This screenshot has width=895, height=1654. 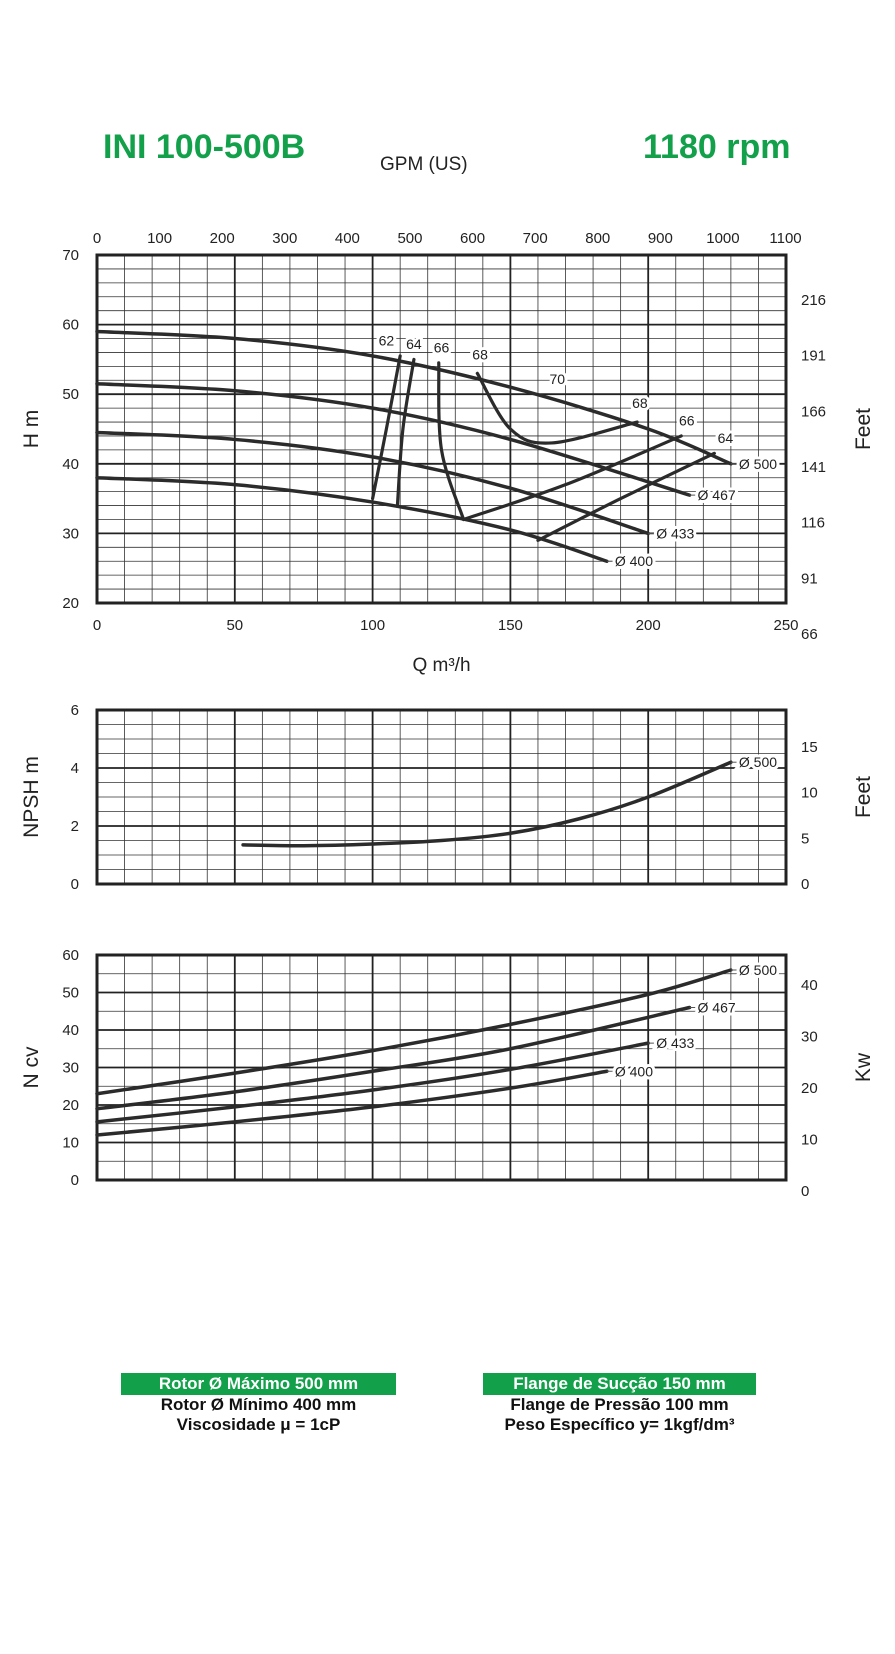 What do you see at coordinates (805, 838) in the screenshot?
I see `y2-tick-label: 5` at bounding box center [805, 838].